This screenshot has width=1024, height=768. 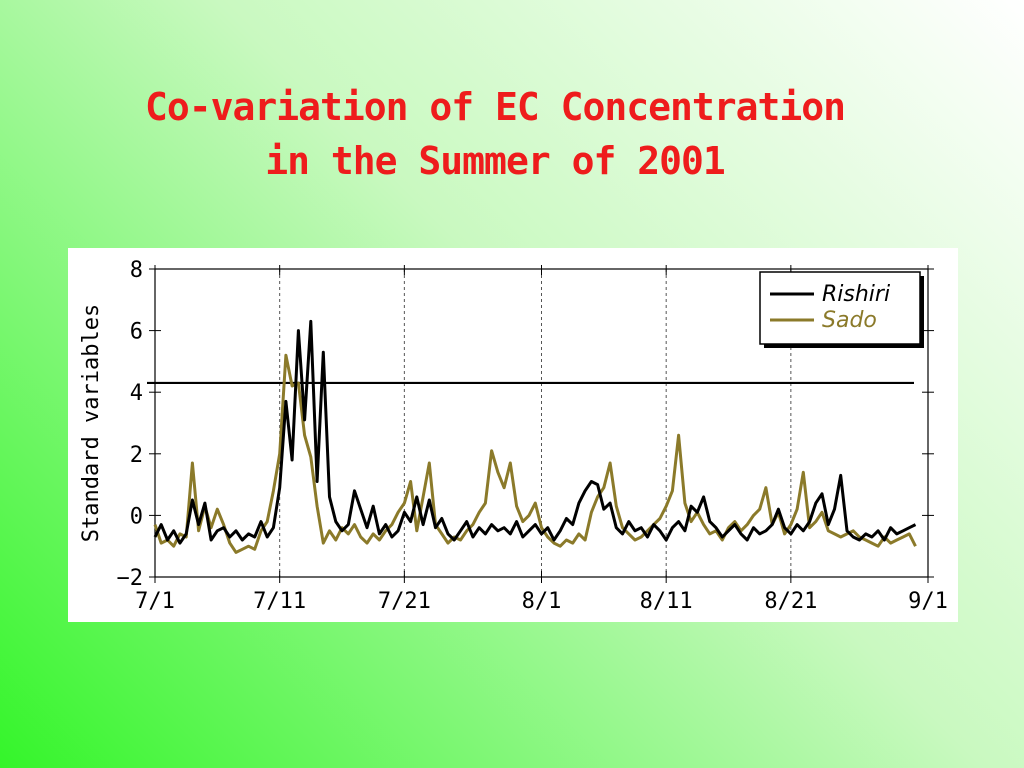 I want to click on y-tick-label: 0, so click(x=136, y=516).